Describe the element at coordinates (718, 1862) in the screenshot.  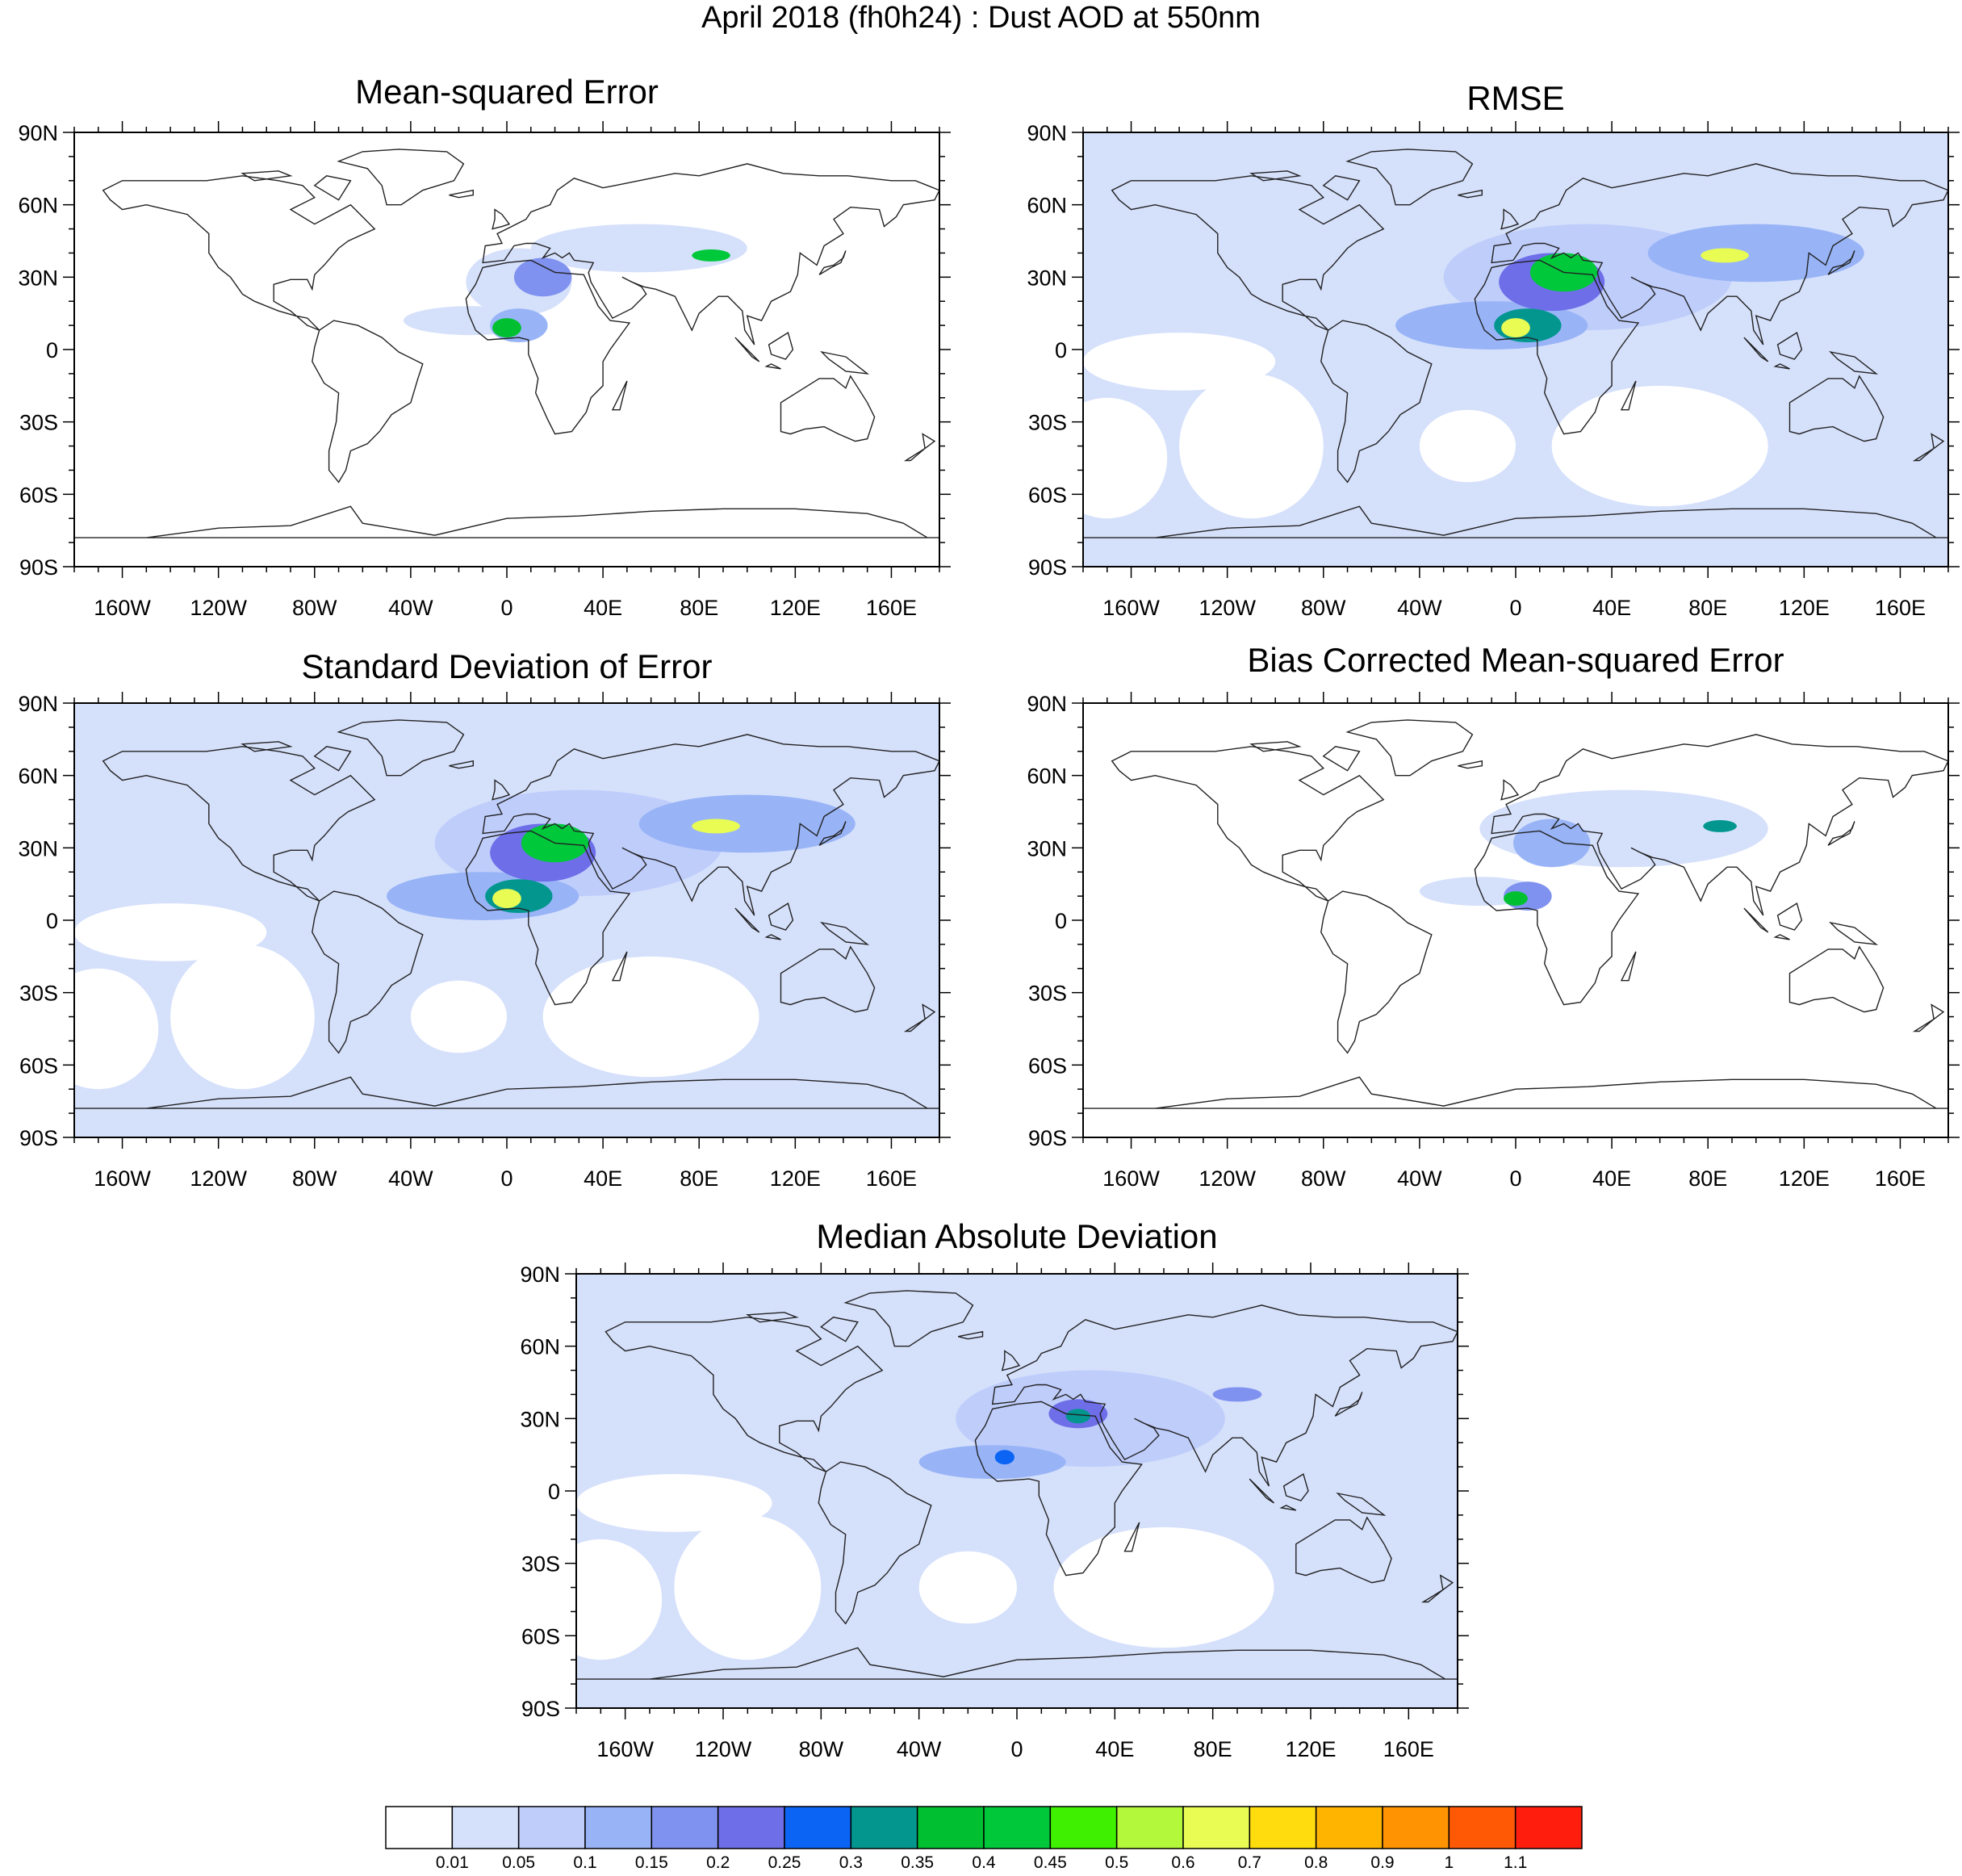
I see `colorbar-label: 0.2` at that location.